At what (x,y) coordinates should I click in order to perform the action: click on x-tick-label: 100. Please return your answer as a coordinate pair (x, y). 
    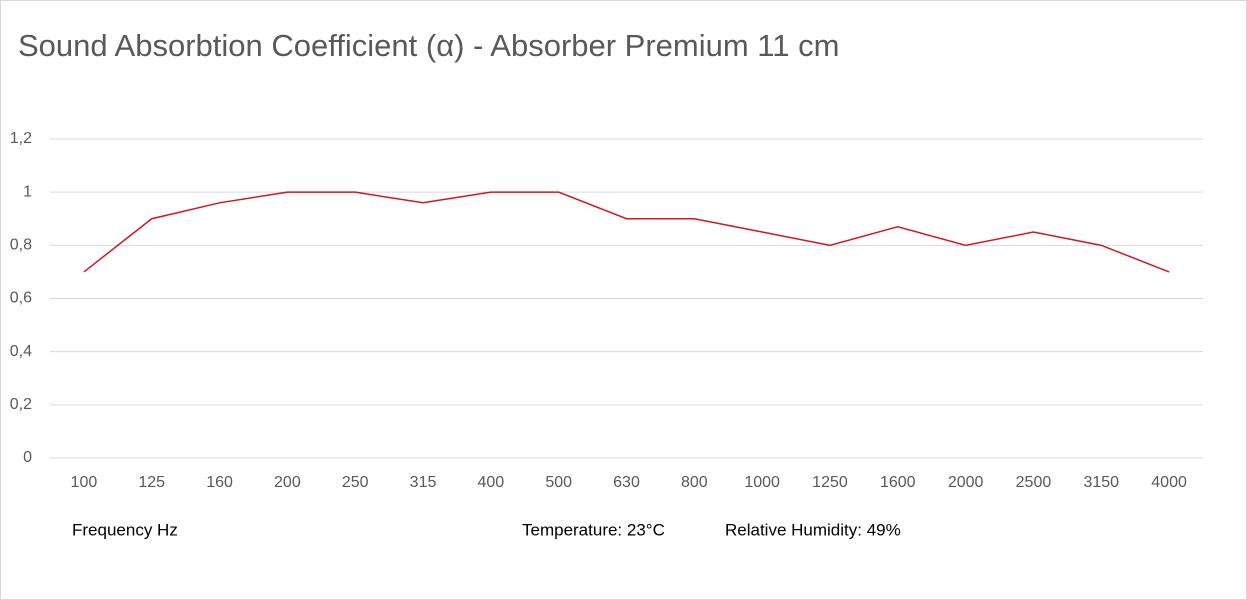
    Looking at the image, I should click on (84, 482).